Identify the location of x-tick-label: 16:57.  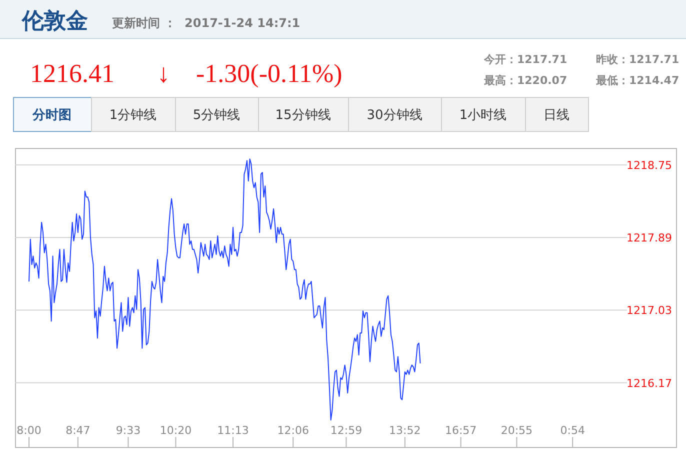
(460, 430).